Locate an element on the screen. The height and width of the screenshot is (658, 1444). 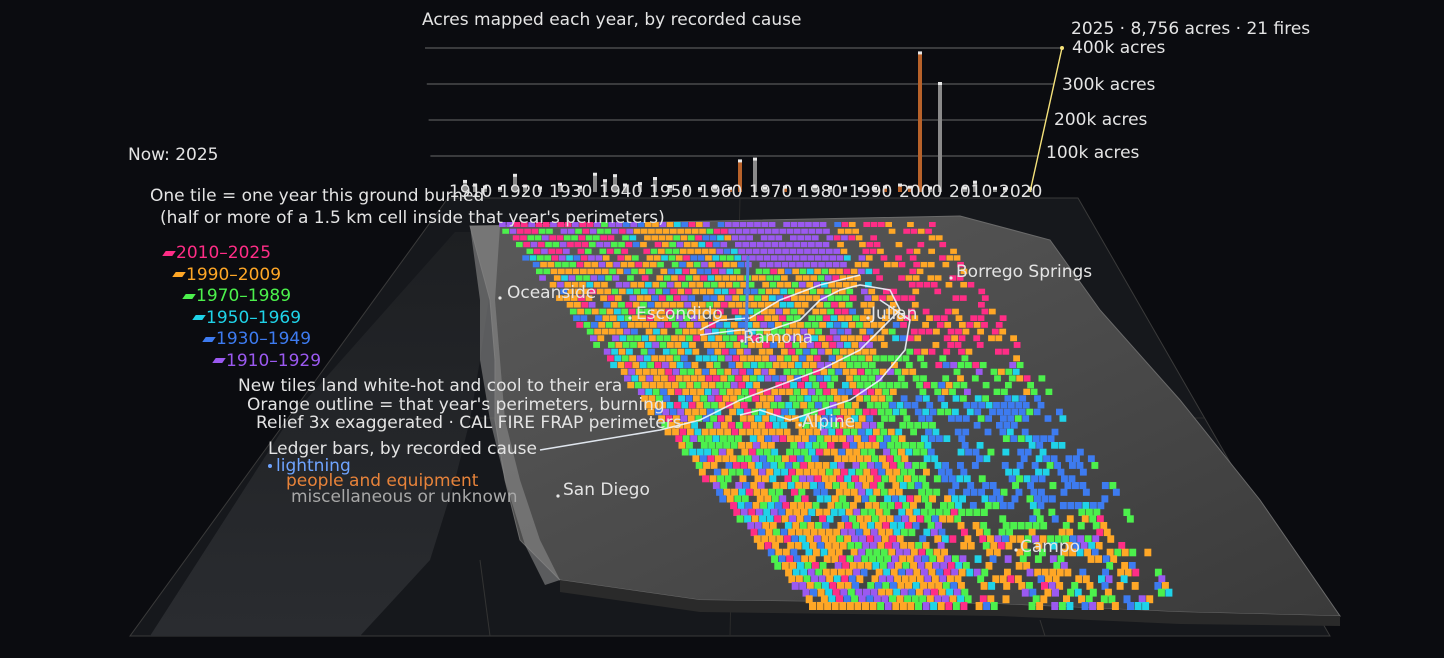
era-legend-label: 1950–1969 is located at coordinates (254, 317).